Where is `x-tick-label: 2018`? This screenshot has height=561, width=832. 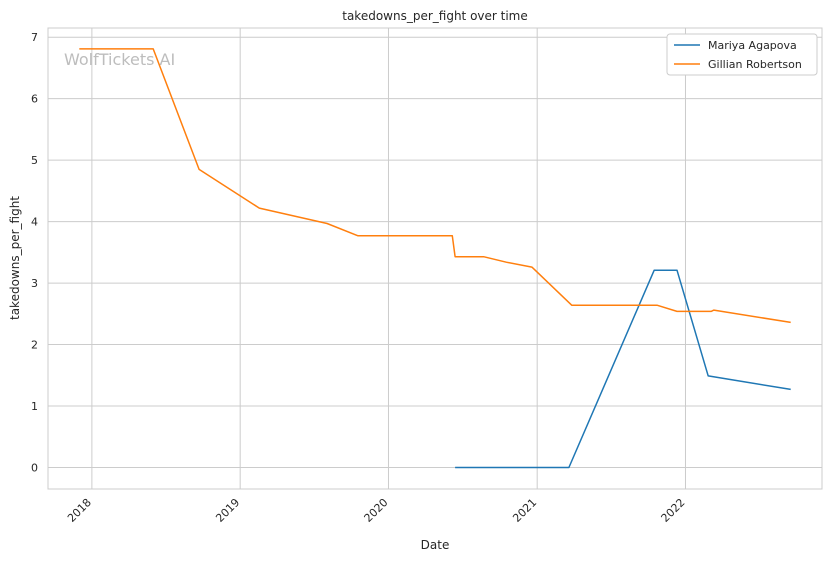 x-tick-label: 2018 is located at coordinates (79, 510).